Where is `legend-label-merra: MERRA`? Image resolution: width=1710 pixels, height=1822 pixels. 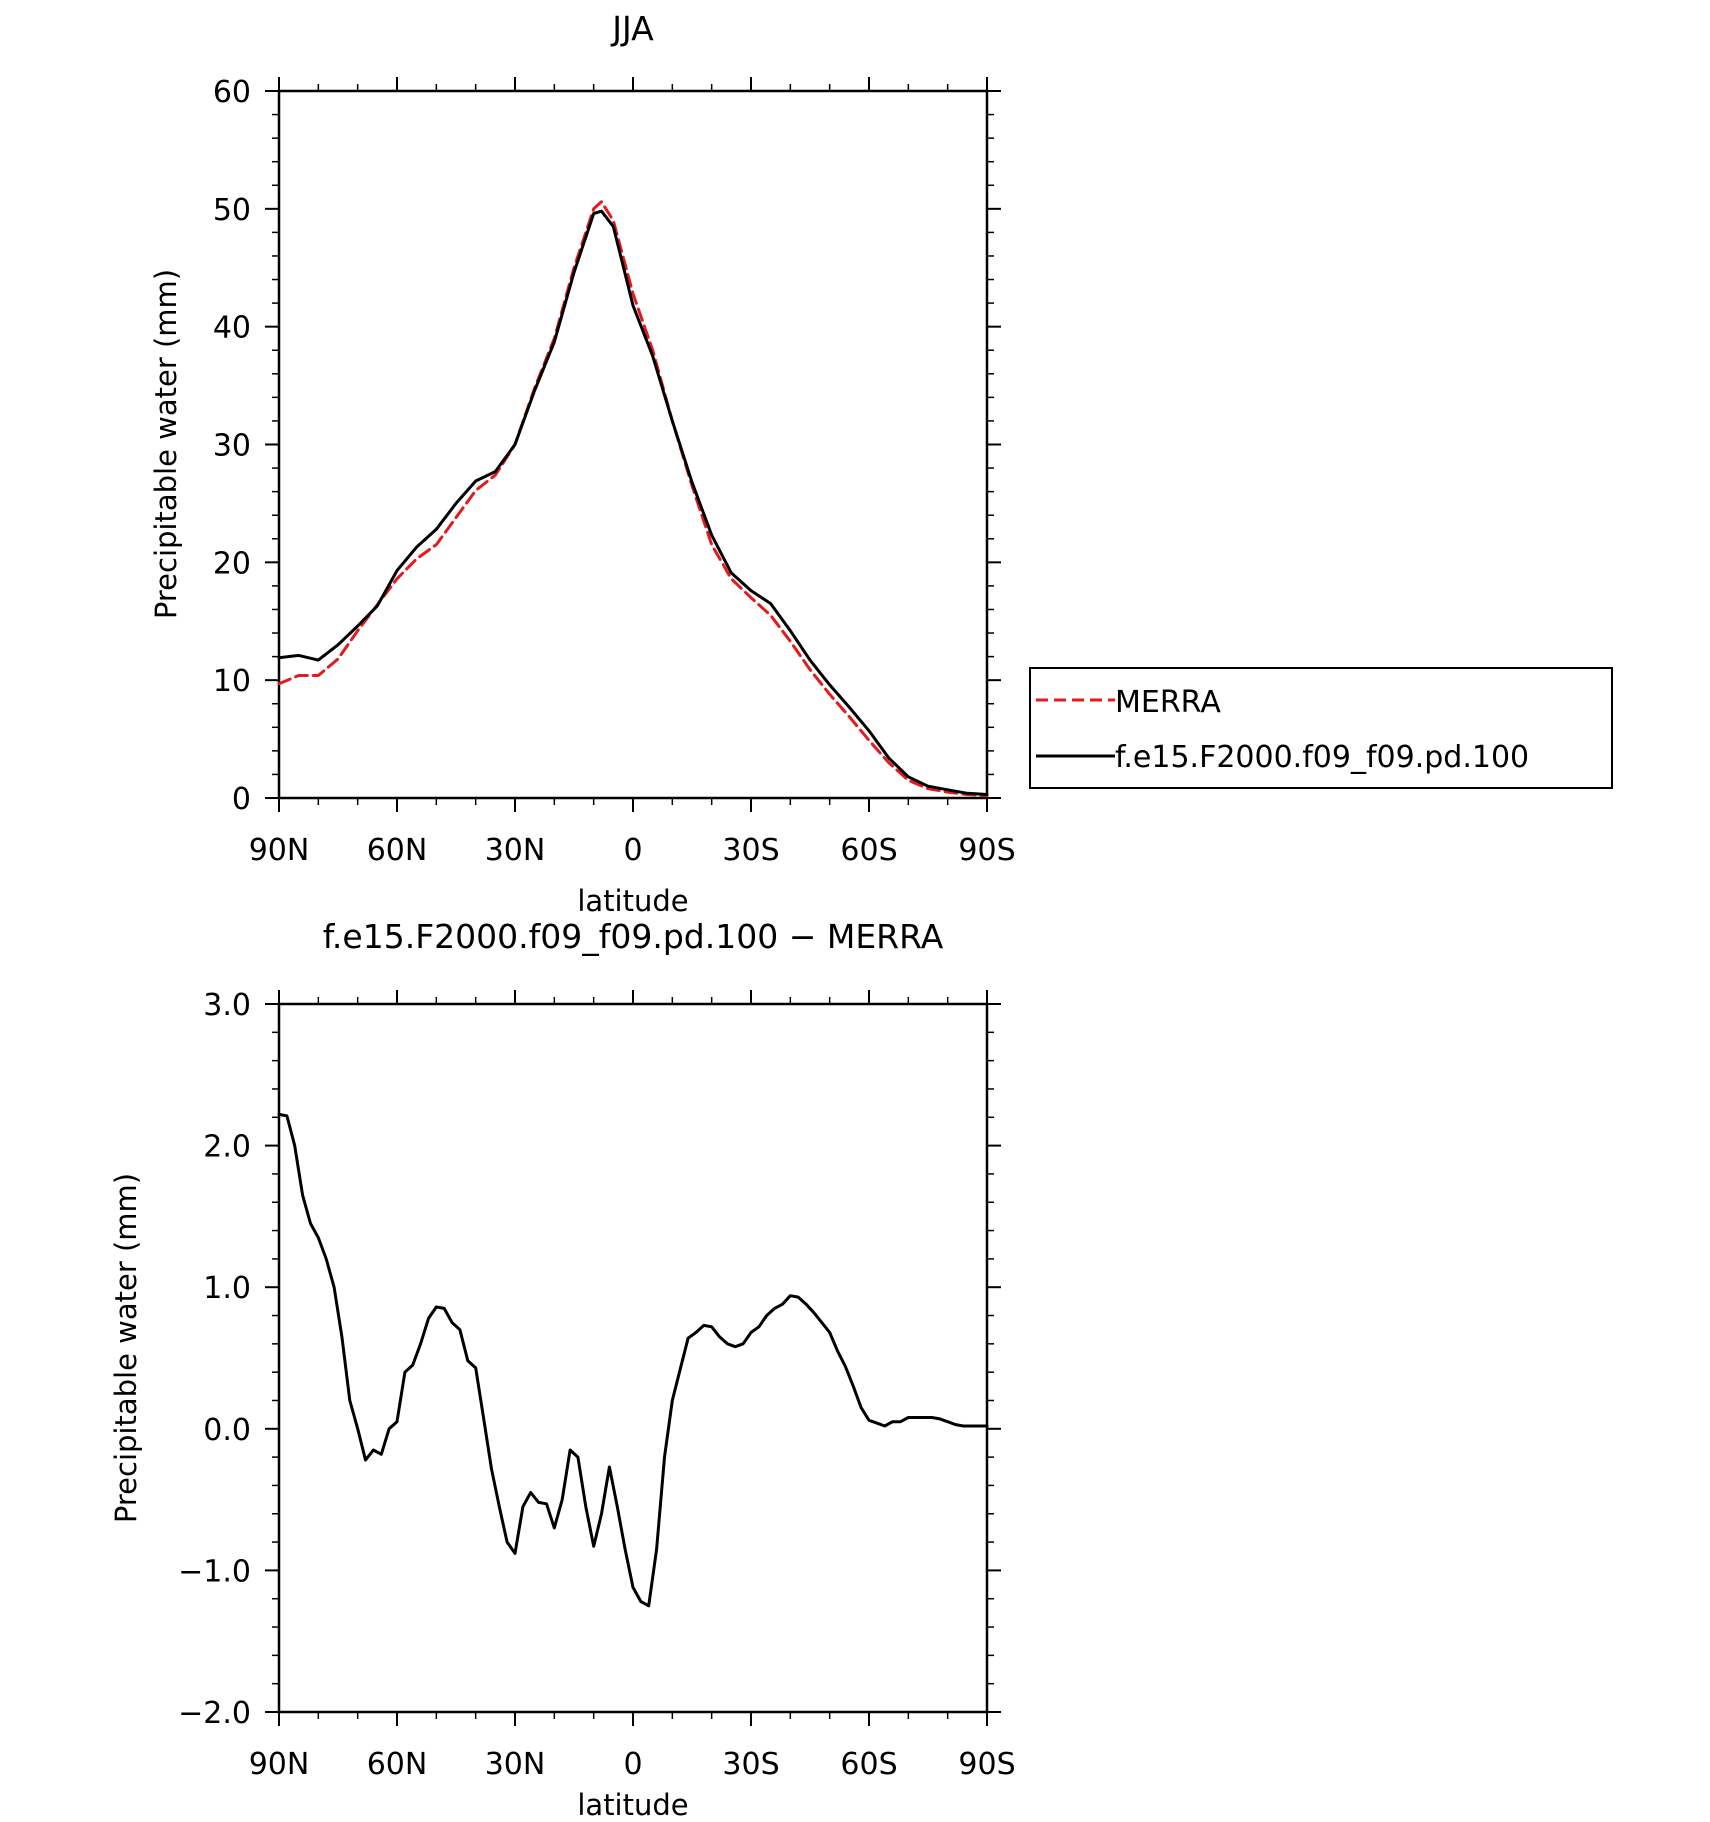 legend-label-merra: MERRA is located at coordinates (1168, 702).